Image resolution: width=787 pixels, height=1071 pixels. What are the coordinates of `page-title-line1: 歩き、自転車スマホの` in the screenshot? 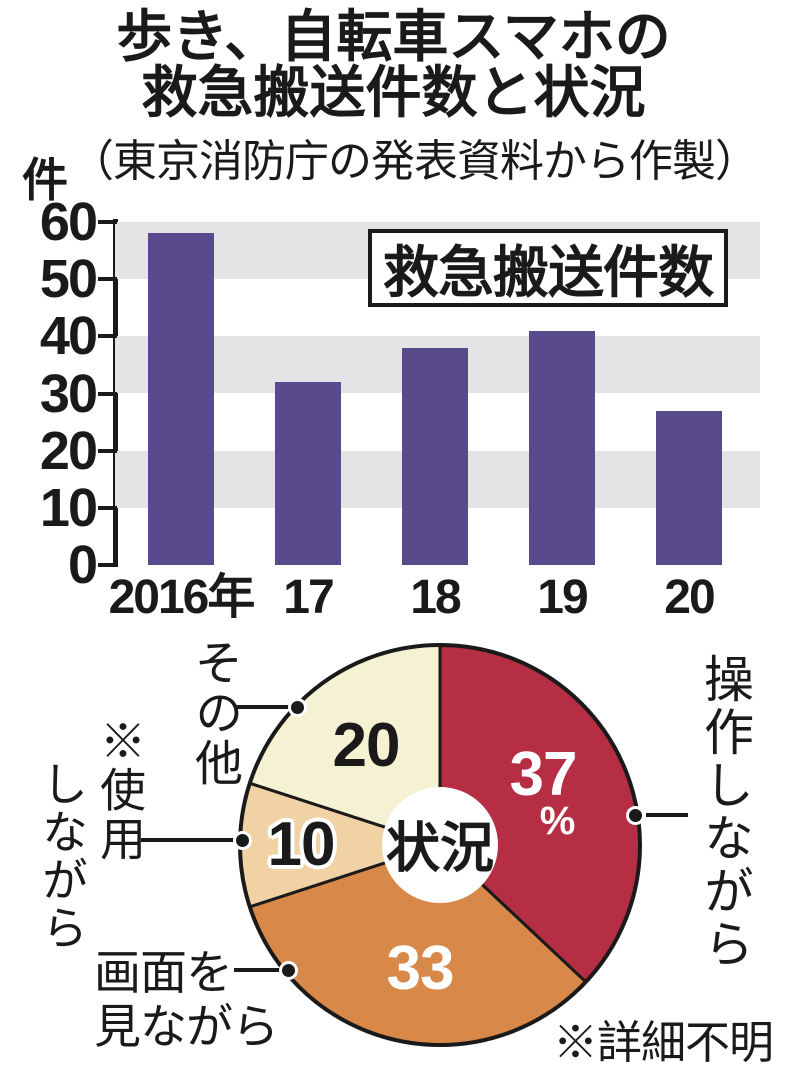 It's located at (393, 36).